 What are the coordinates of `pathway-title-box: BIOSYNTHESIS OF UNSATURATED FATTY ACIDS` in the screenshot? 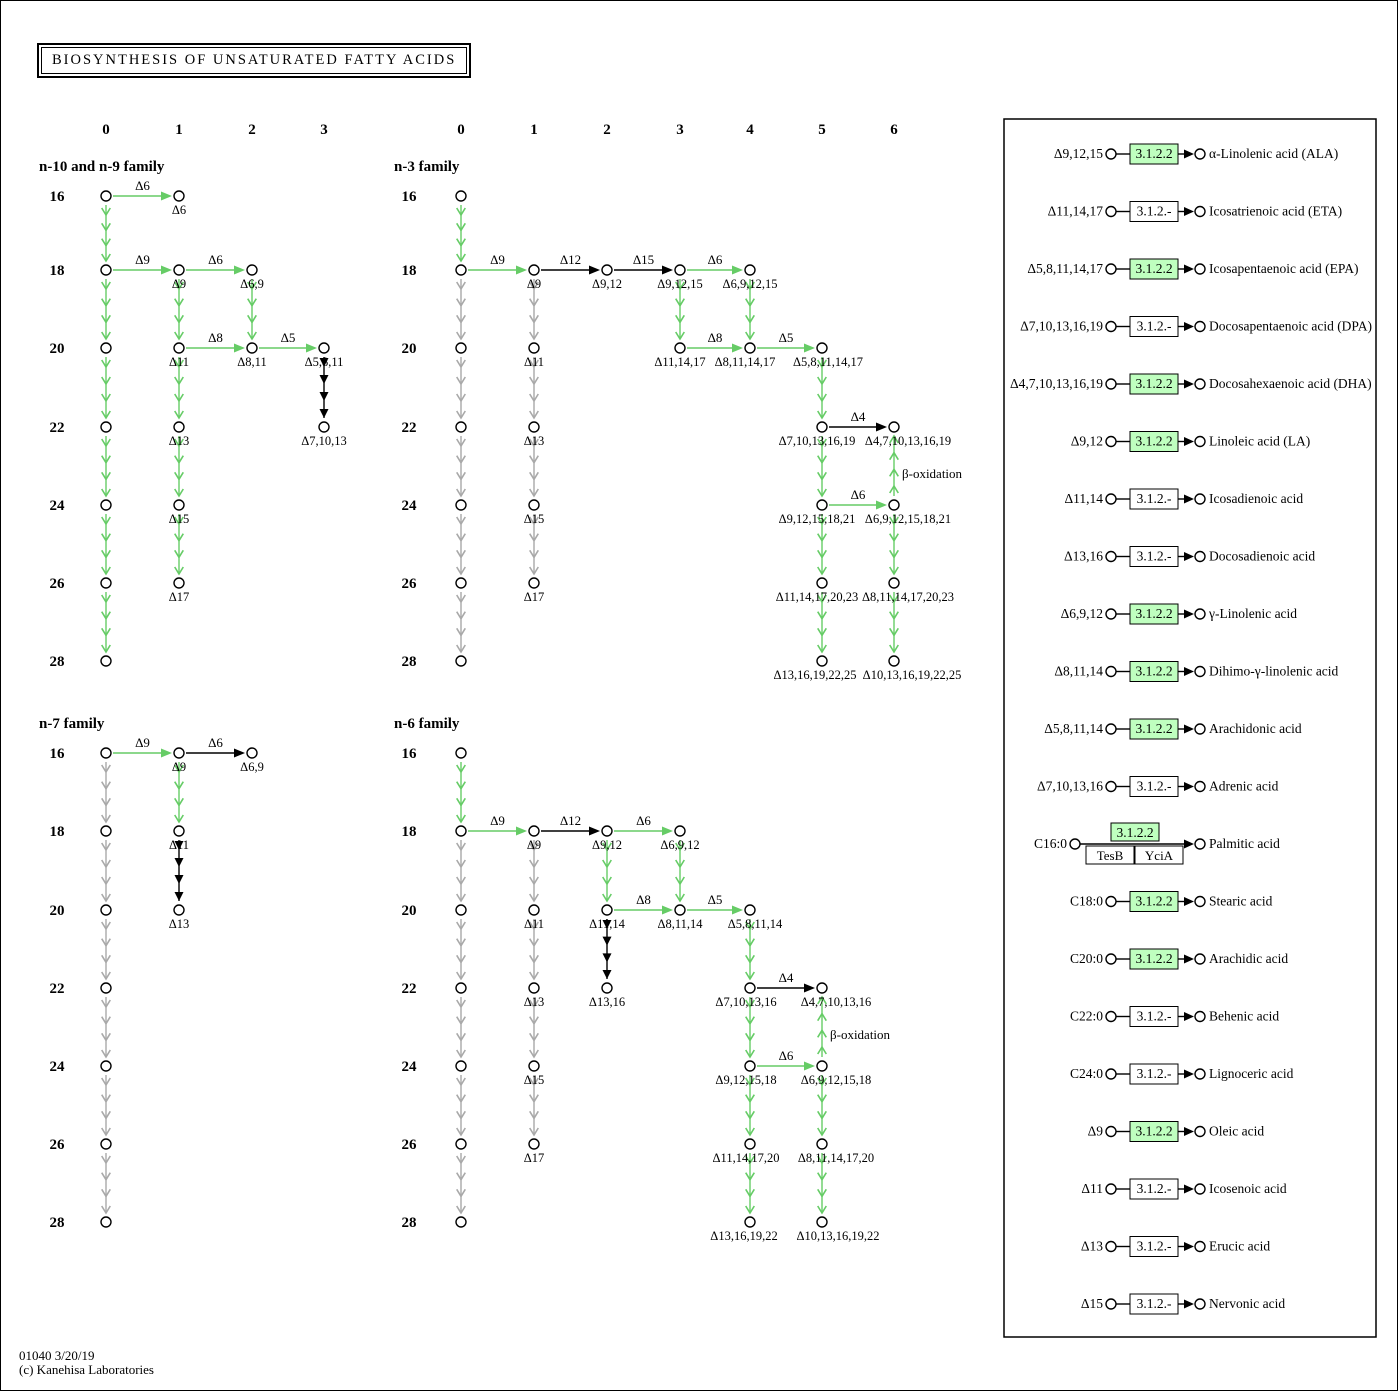 It's located at (254, 60).